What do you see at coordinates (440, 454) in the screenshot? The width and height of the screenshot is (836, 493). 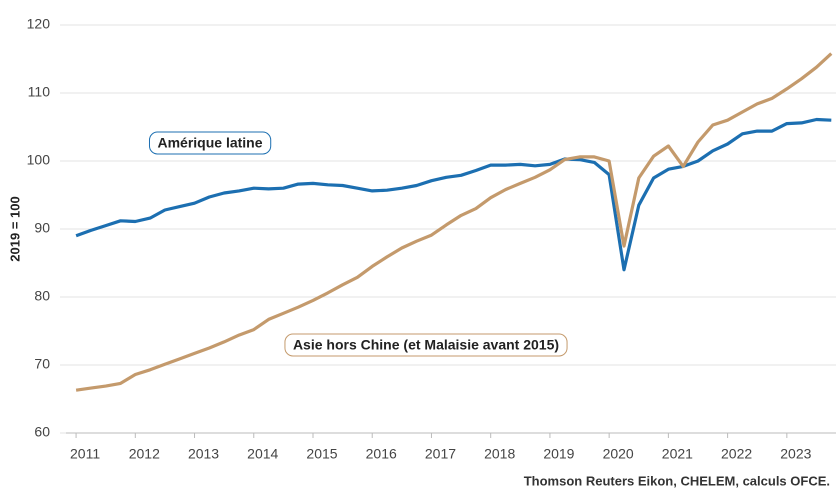 I see `x-tick-label: 2017` at bounding box center [440, 454].